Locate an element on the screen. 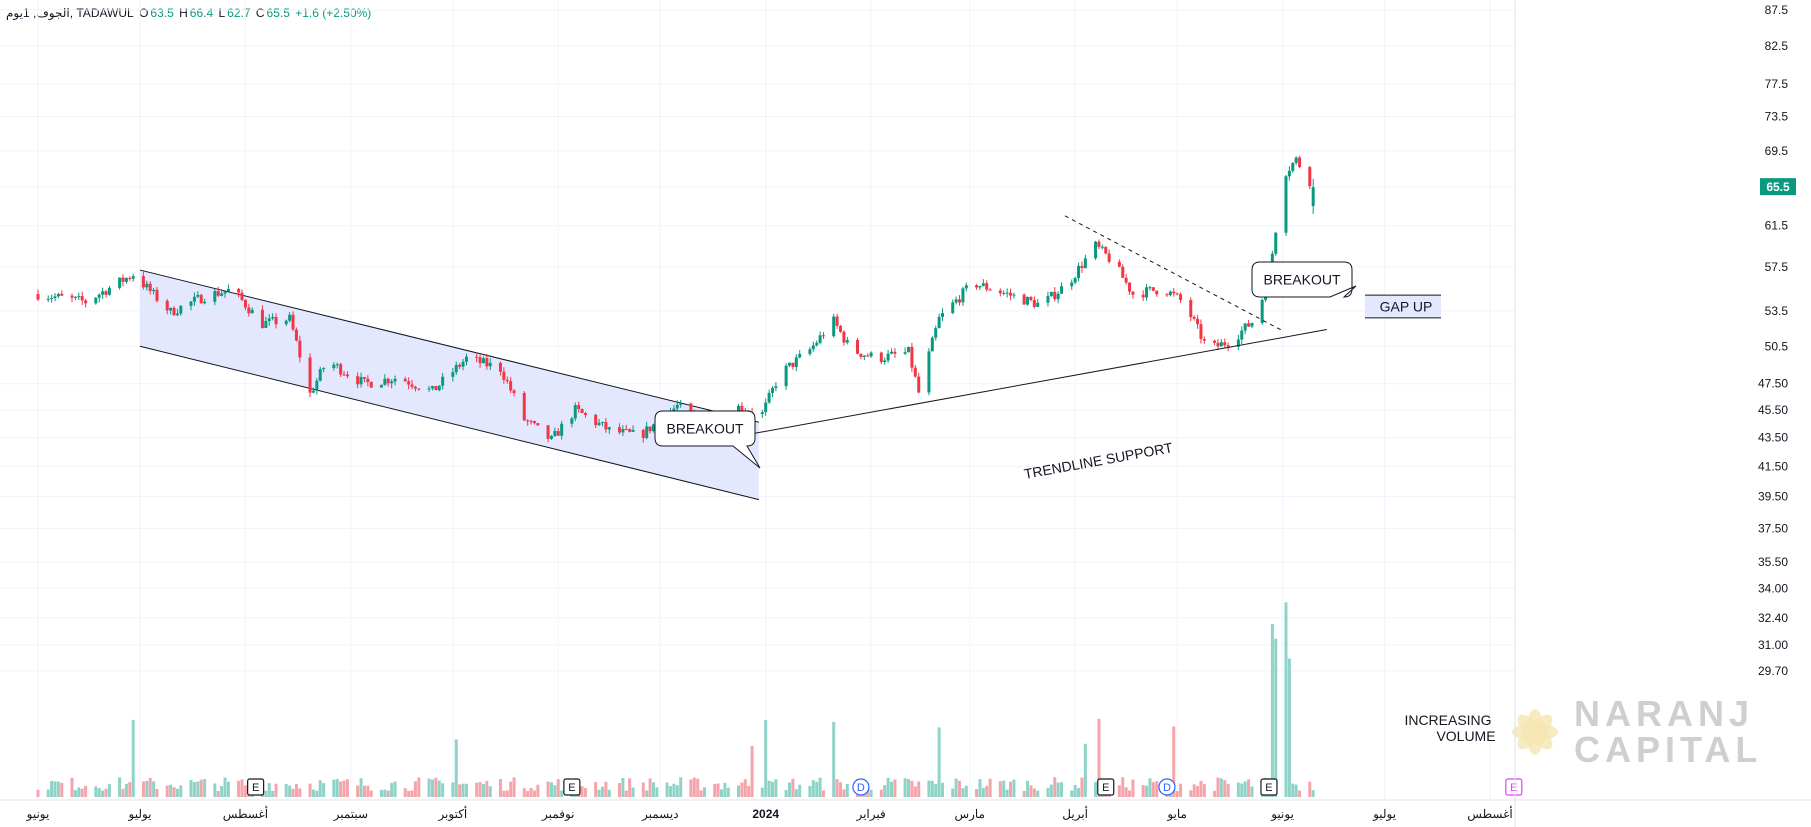 This screenshot has width=1811, height=827. time-tick-label: يونيو is located at coordinates (38, 814).